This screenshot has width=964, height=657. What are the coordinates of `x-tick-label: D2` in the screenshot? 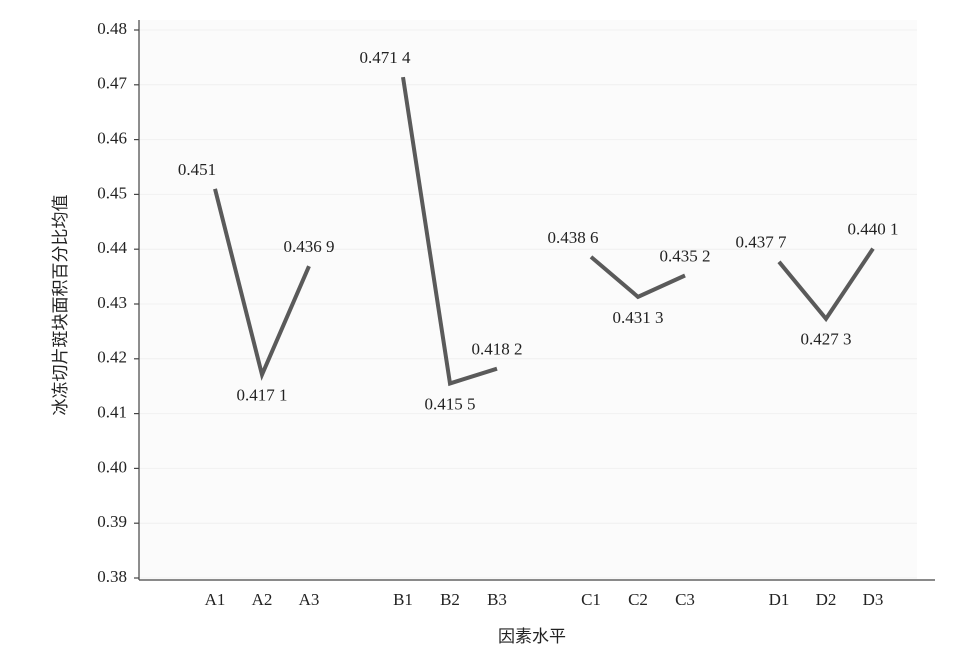 It's located at (826, 599).